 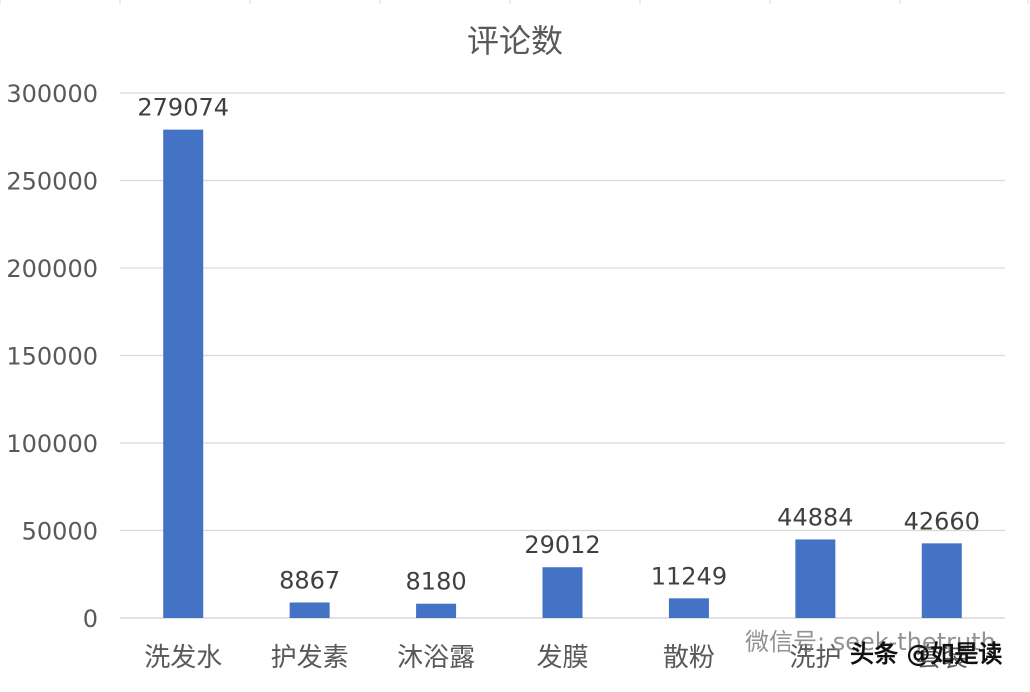 I want to click on x-tick-label: 散粉, so click(x=689, y=658).